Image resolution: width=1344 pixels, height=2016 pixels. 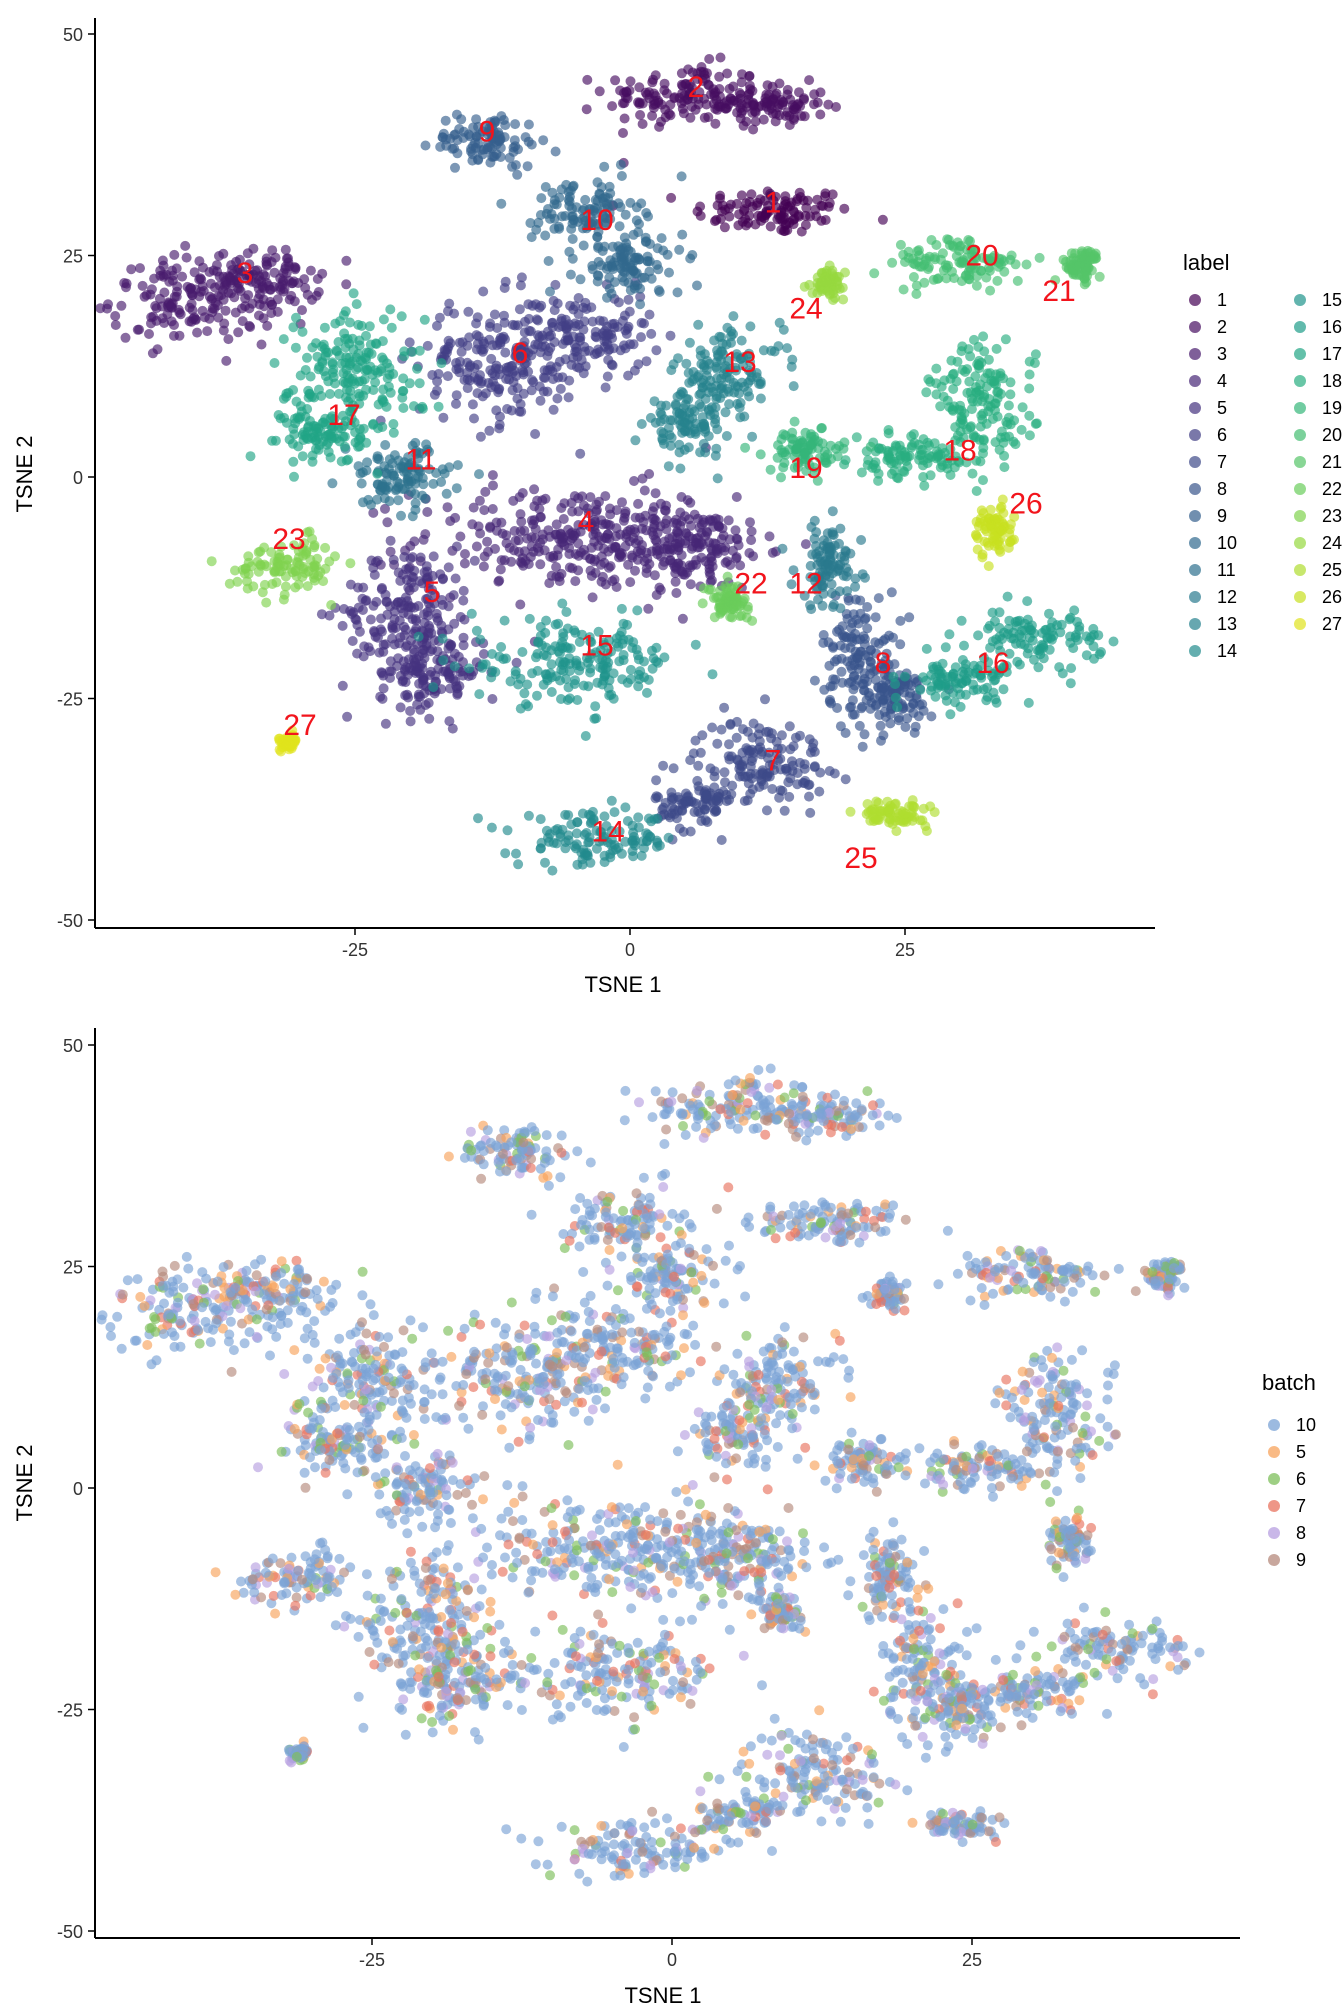 What do you see at coordinates (24, 473) in the screenshot?
I see `y-axis-title: TSNE 2` at bounding box center [24, 473].